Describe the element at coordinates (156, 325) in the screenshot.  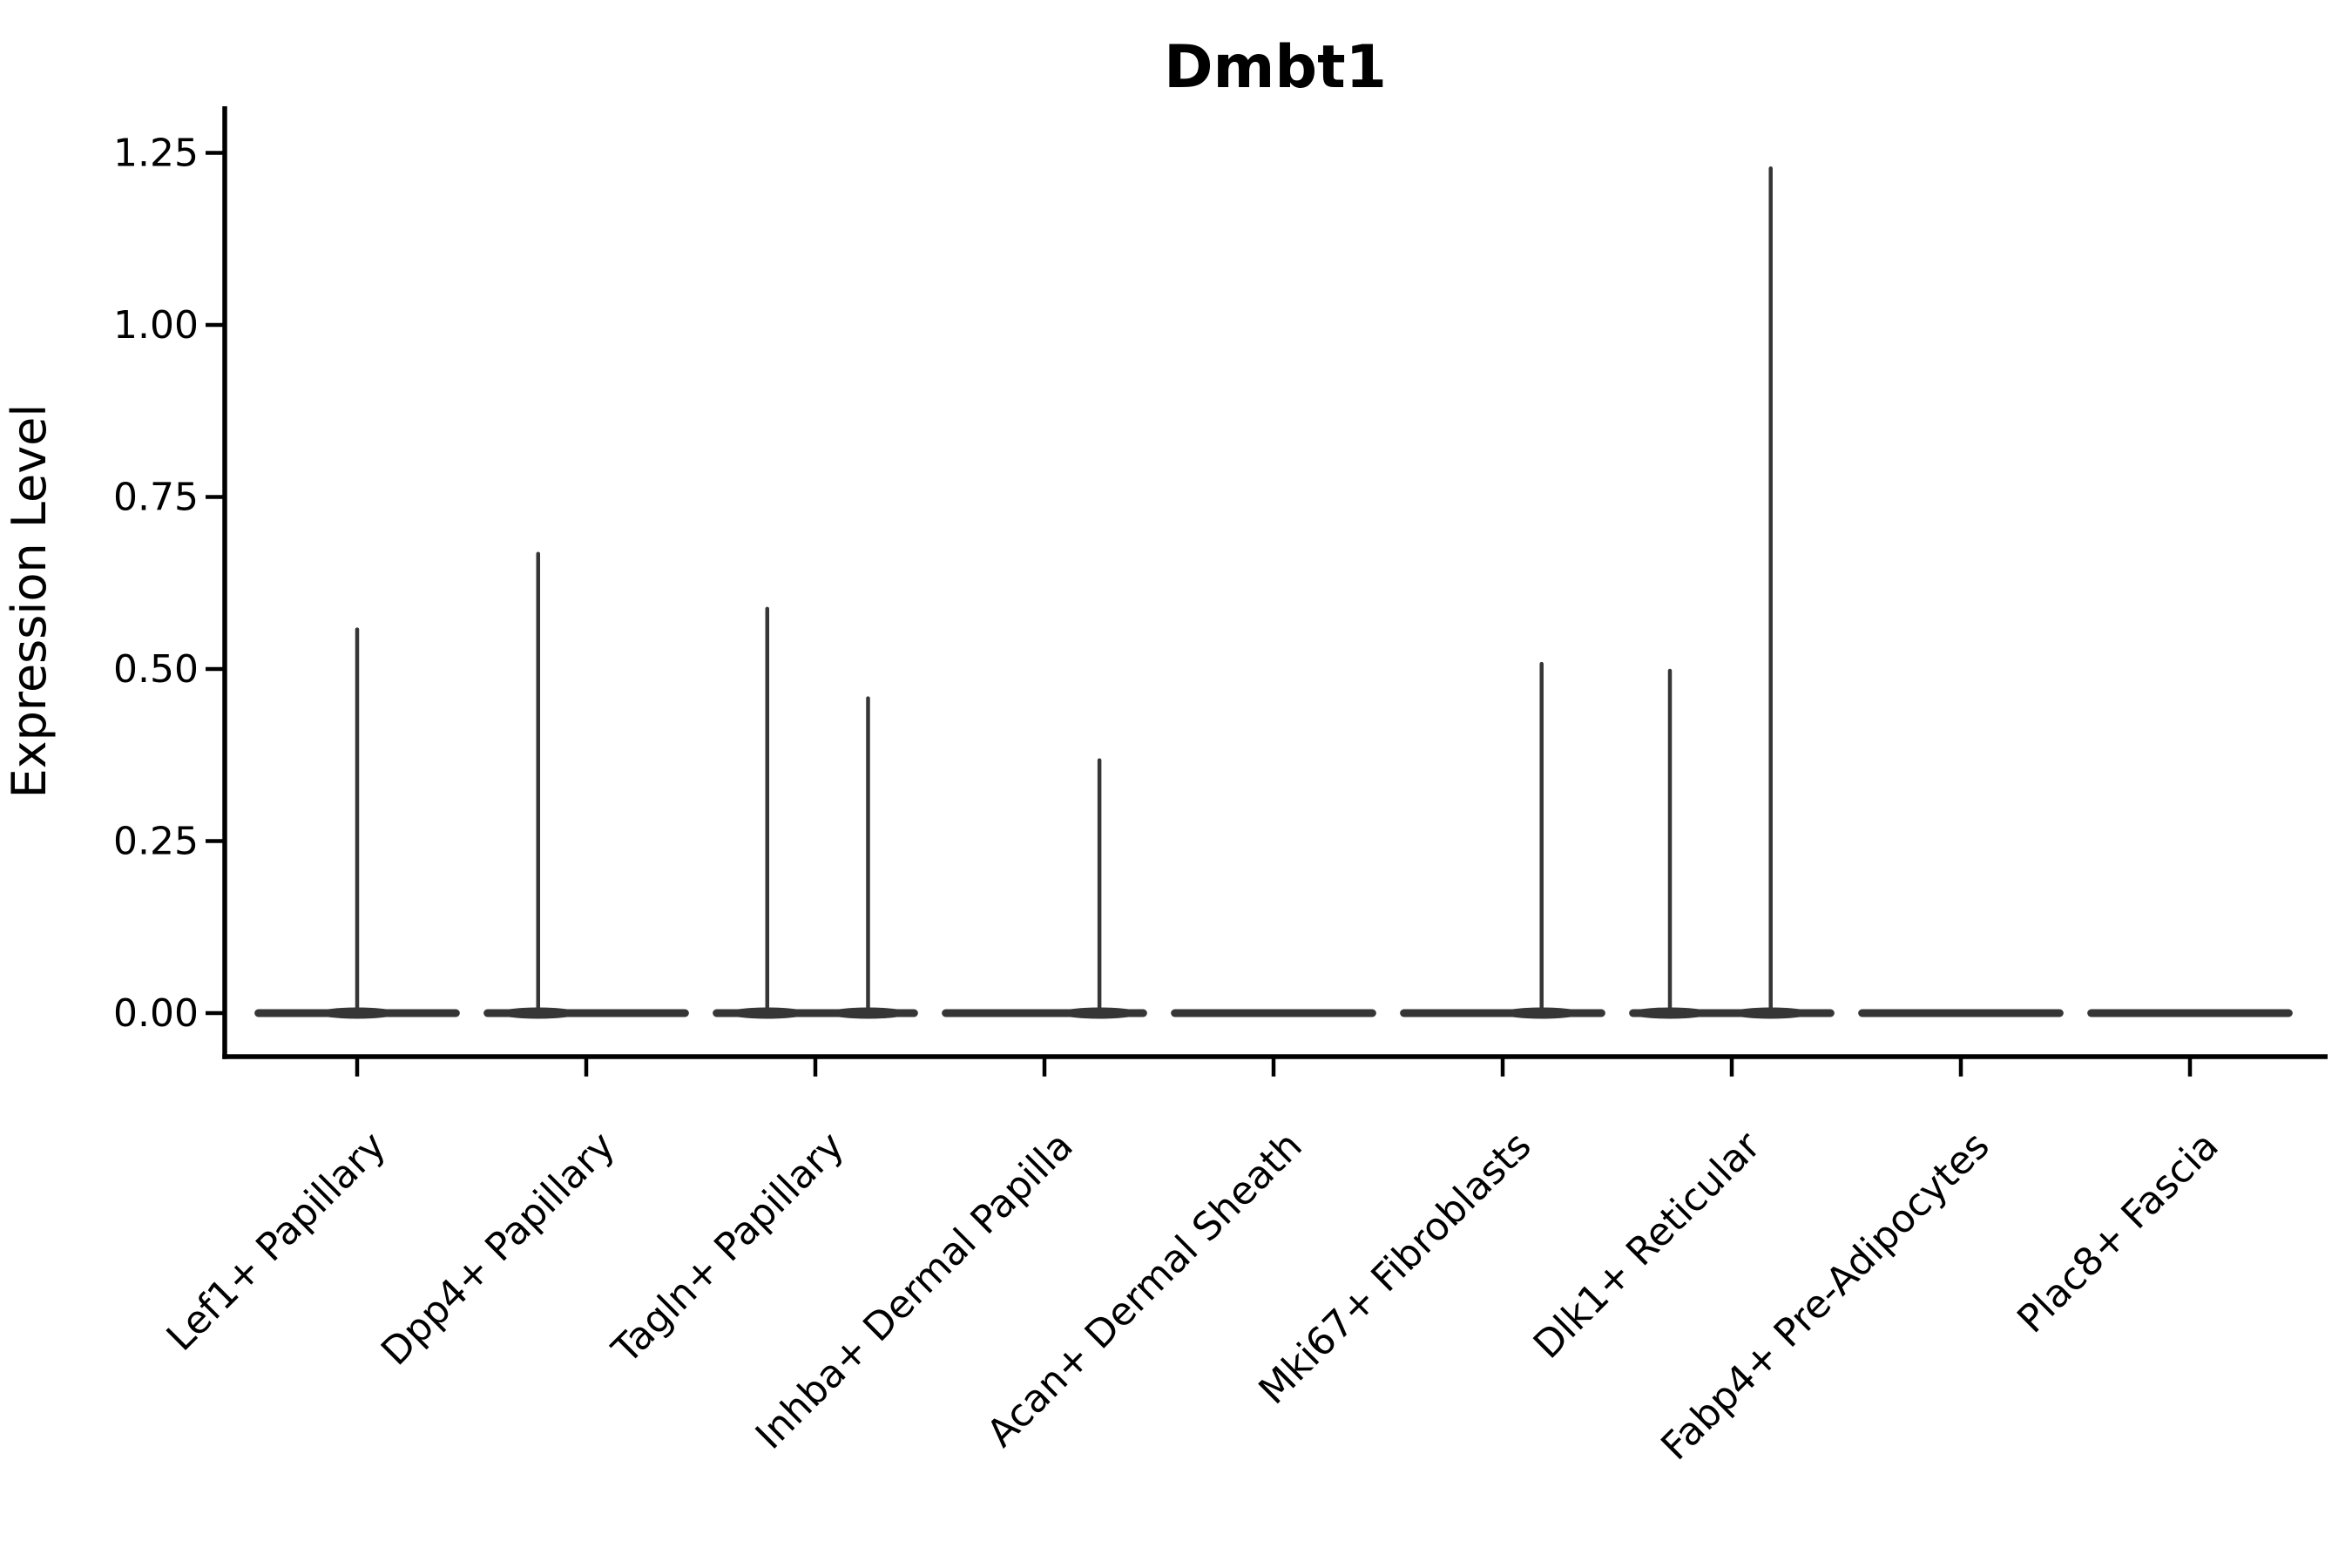
I see `y-tick-label: 1.00` at that location.